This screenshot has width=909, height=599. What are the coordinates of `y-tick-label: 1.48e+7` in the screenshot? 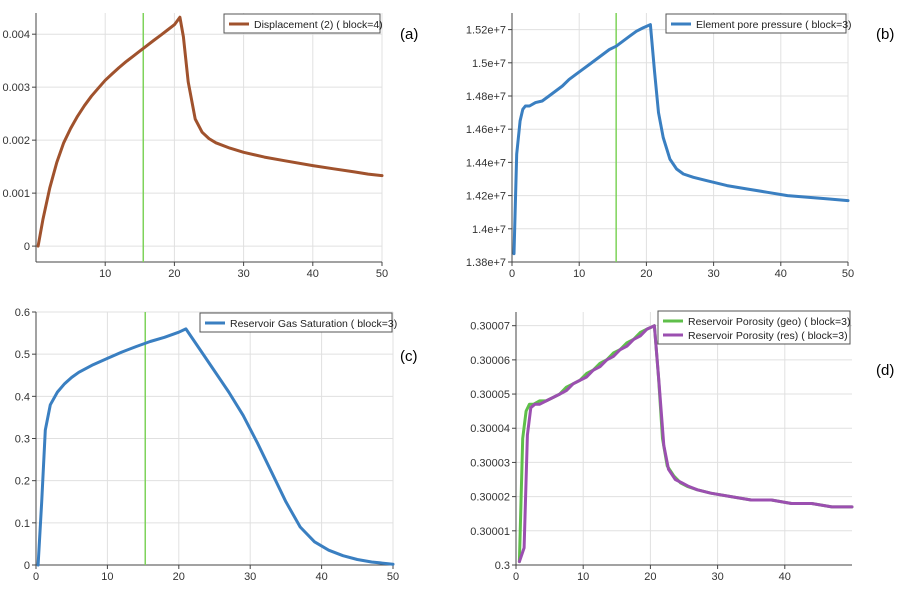 It's located at (486, 97).